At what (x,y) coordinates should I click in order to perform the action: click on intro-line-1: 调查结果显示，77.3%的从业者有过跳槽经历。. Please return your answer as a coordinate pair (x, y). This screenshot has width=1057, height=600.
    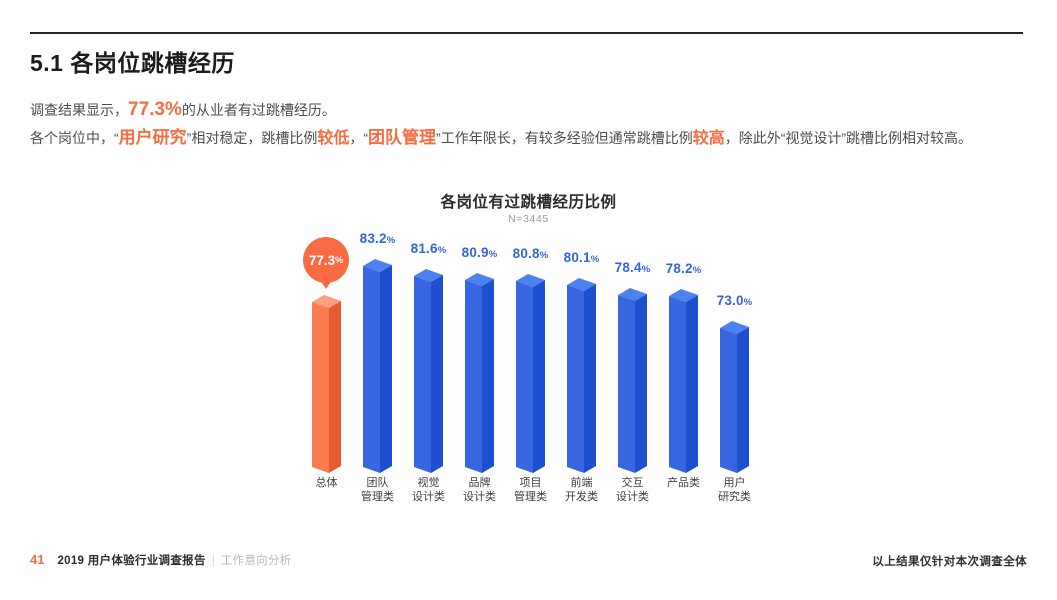
    Looking at the image, I should click on (501, 110).